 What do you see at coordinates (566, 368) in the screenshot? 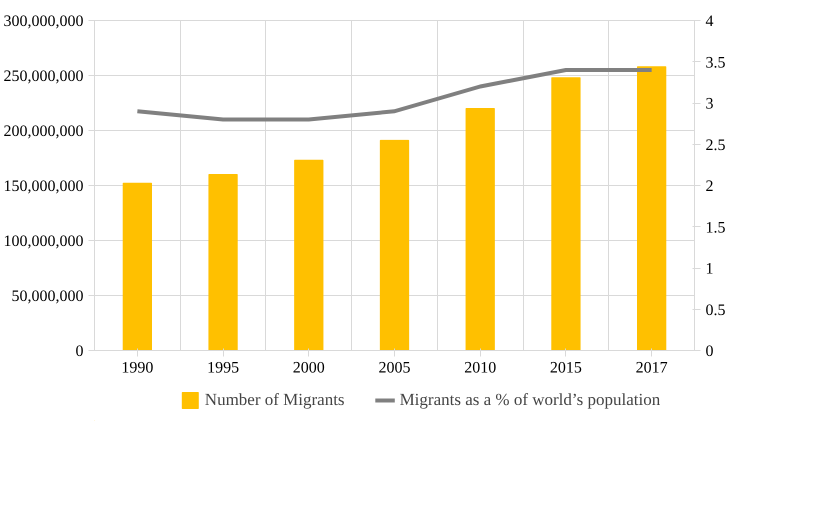
I see `x-tick-label: 2015` at bounding box center [566, 368].